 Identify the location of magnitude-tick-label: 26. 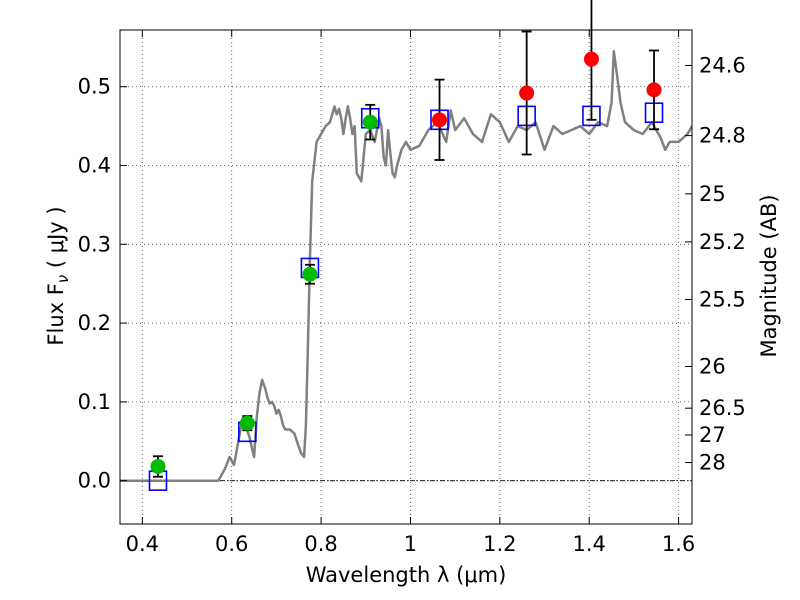
(712, 366).